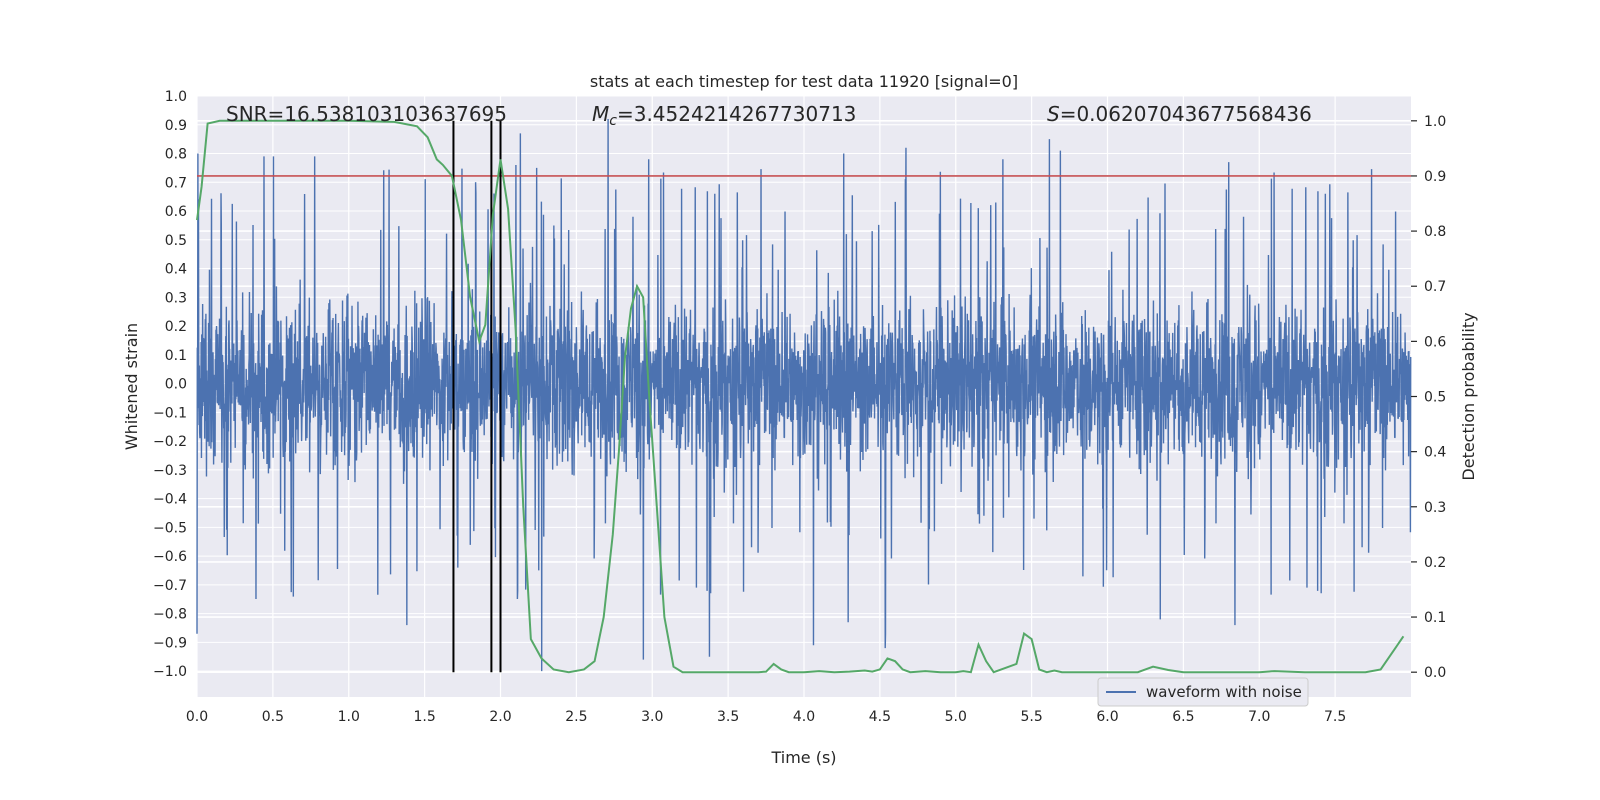  What do you see at coordinates (176, 298) in the screenshot?
I see `left-tick-label-7: 0.3` at bounding box center [176, 298].